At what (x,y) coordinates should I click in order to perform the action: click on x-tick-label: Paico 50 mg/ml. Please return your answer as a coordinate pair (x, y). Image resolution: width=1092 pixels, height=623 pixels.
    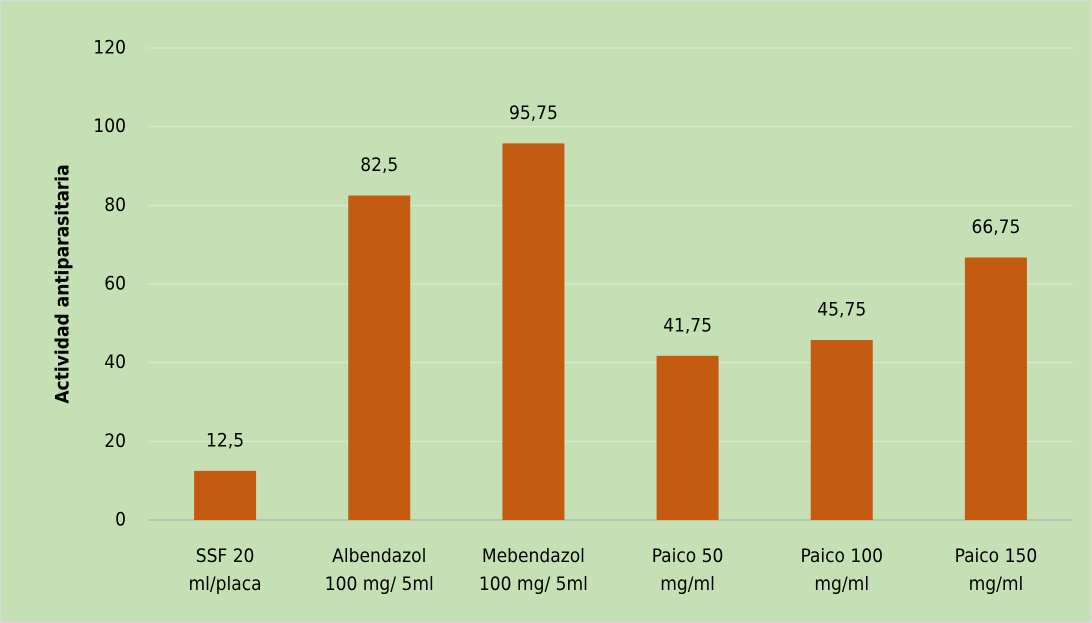
    Looking at the image, I should click on (687, 570).